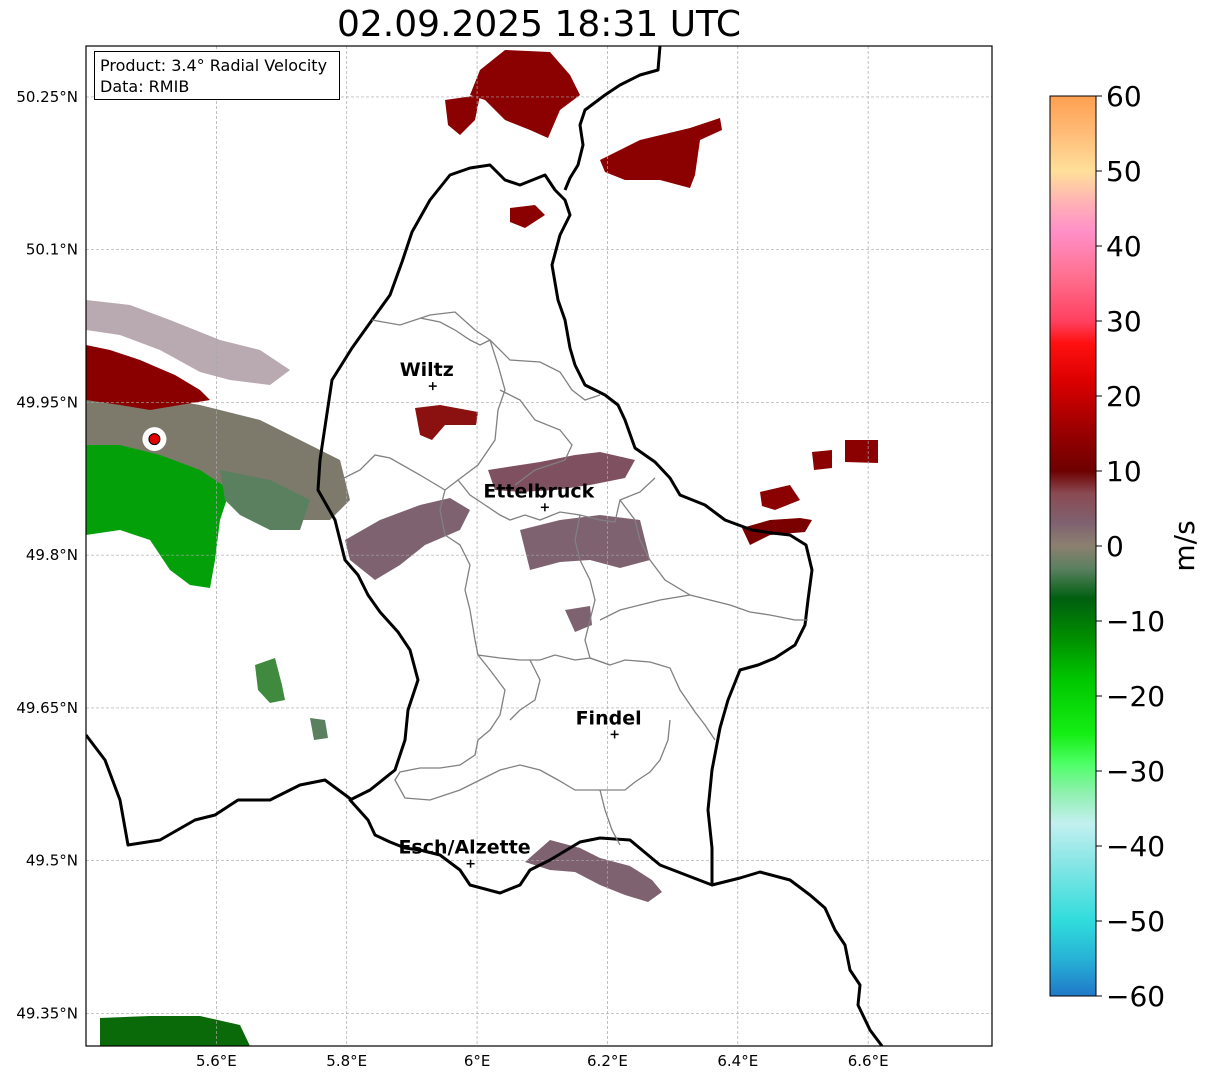  What do you see at coordinates (868, 1061) in the screenshot?
I see `lon-tick-label: 6.6°E` at bounding box center [868, 1061].